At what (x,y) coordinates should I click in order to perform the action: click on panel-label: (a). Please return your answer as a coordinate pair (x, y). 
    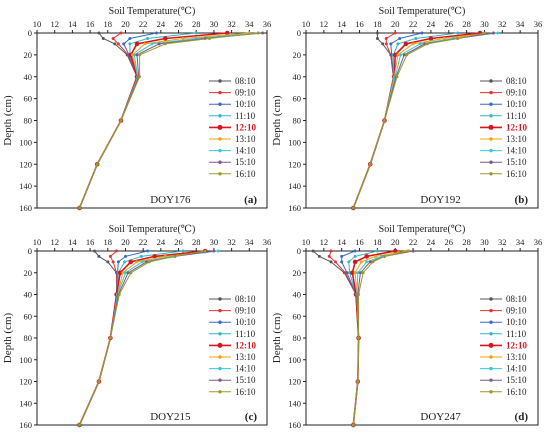
    Looking at the image, I should click on (250, 200).